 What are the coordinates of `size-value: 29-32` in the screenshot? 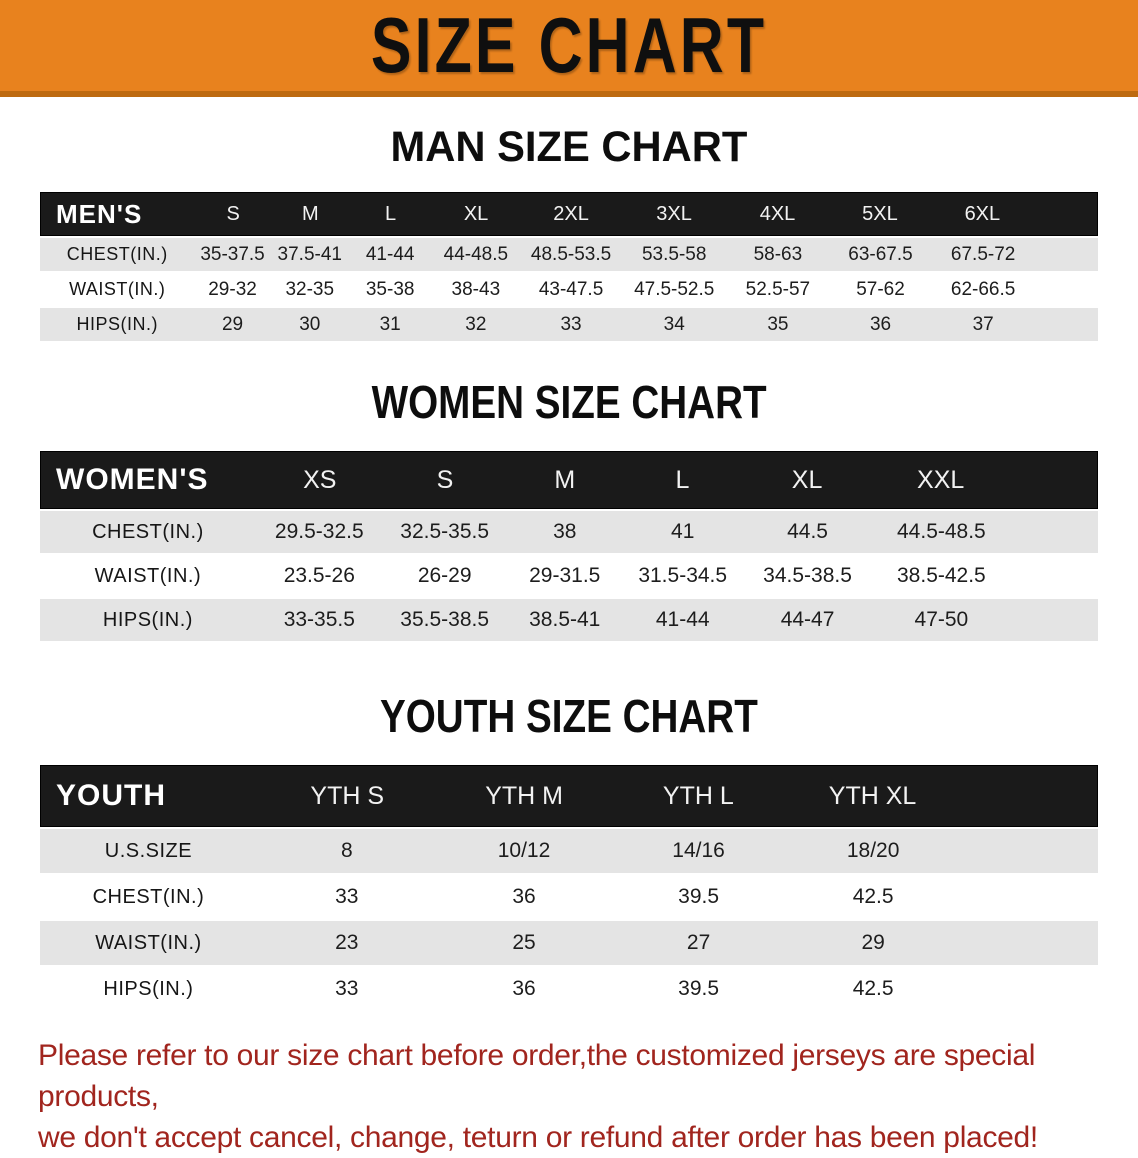 It's located at (232, 289).